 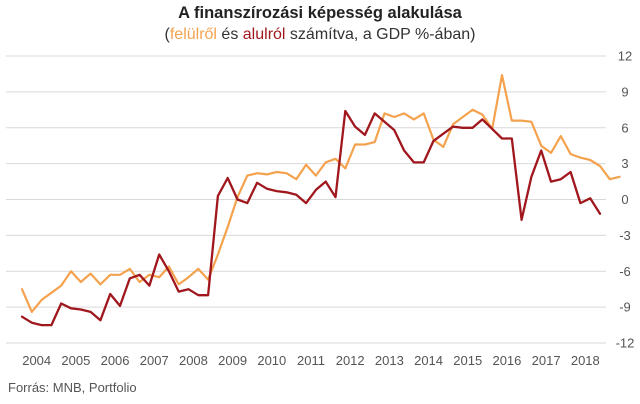 What do you see at coordinates (167, 34) in the screenshot?
I see `subtitle-open-paren: (` at bounding box center [167, 34].